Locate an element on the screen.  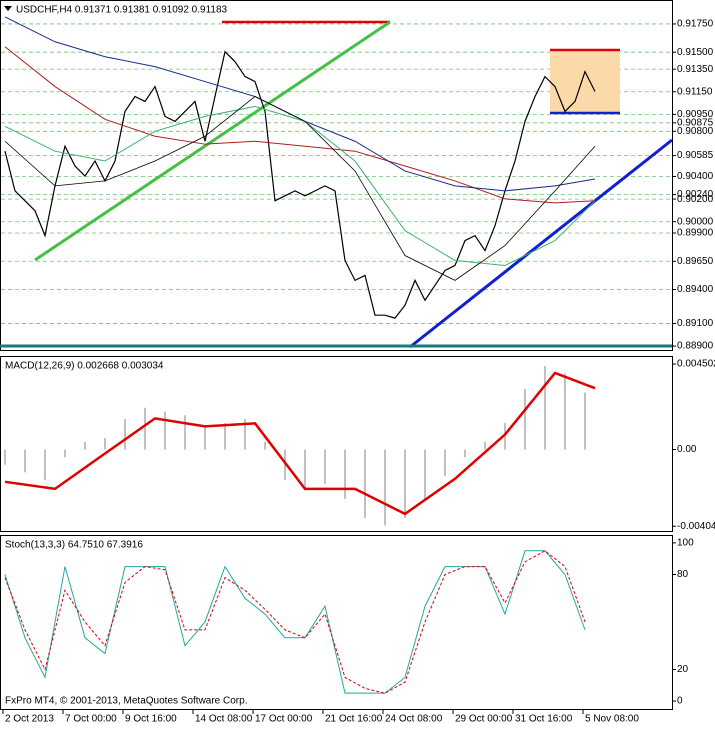
pane-title: MACD(12,26,9) 0.002668 0.003034 is located at coordinates (84, 366).